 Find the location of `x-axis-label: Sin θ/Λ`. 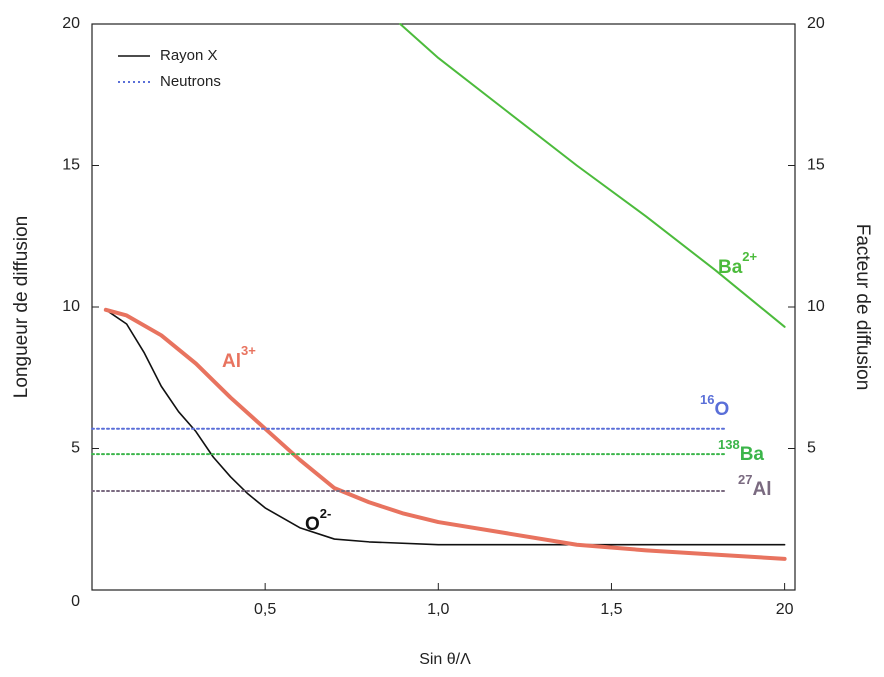

x-axis-label: Sin θ/Λ is located at coordinates (445, 659).